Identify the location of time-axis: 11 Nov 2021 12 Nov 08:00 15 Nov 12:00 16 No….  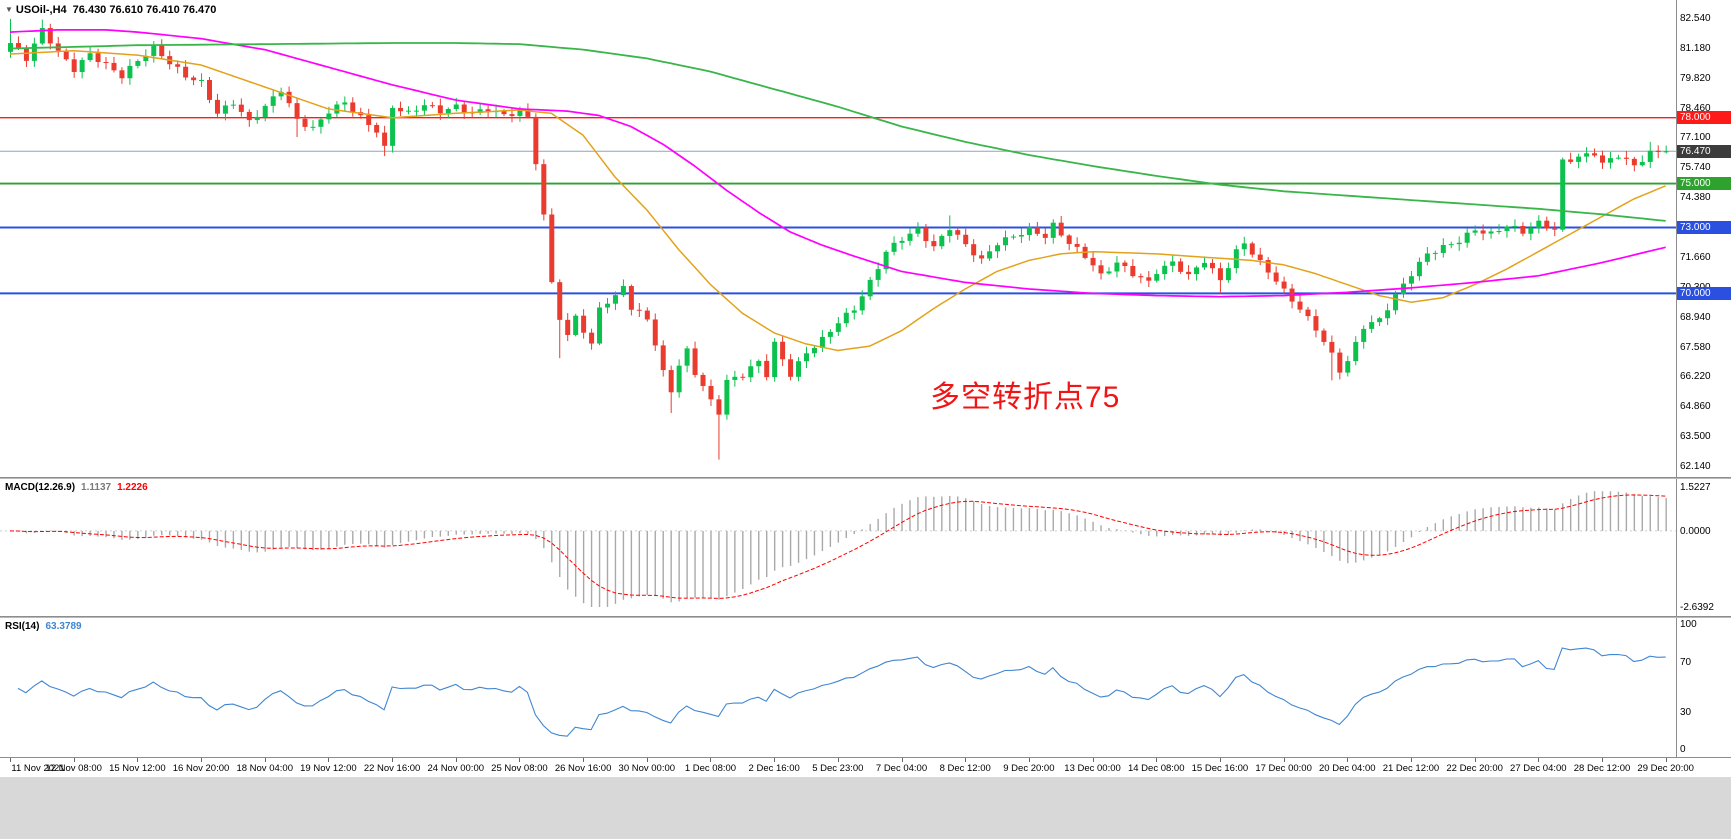
(865, 767).